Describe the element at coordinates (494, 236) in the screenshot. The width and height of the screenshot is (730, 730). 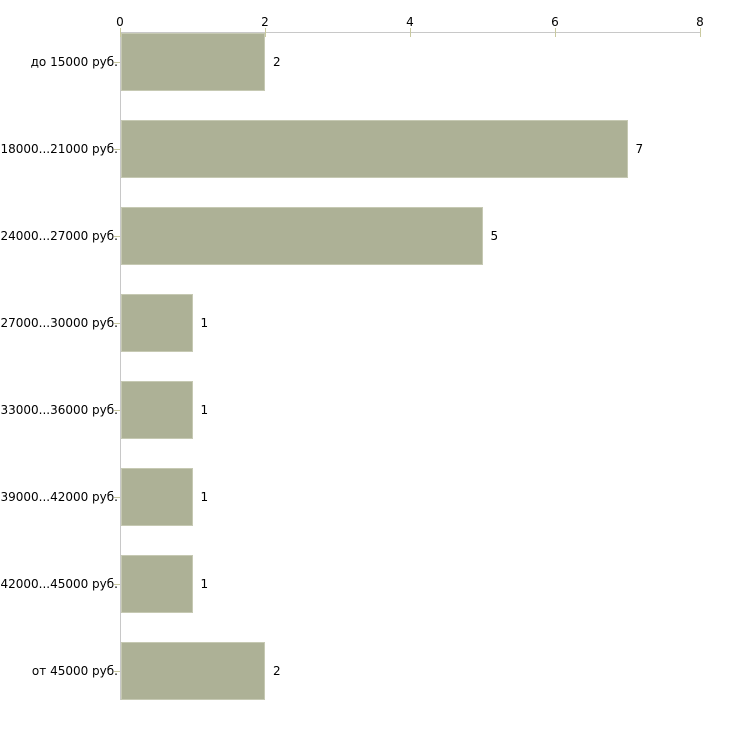
I see `bar-value-label: 5` at that location.